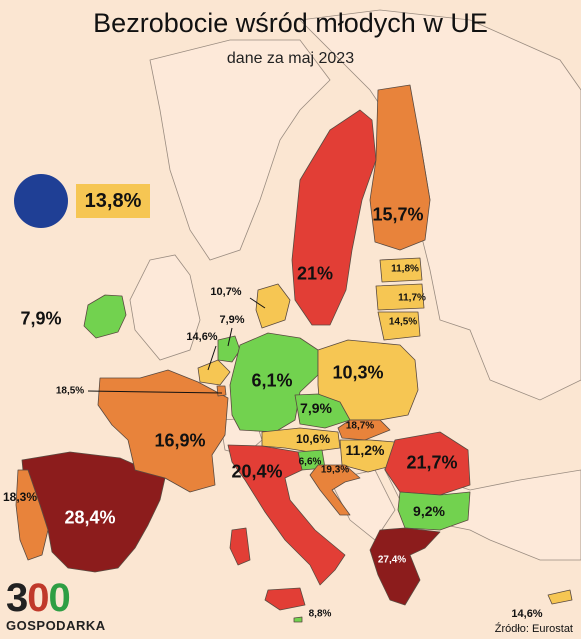  What do you see at coordinates (412, 298) in the screenshot?
I see `label-latvia: 11,7%` at bounding box center [412, 298].